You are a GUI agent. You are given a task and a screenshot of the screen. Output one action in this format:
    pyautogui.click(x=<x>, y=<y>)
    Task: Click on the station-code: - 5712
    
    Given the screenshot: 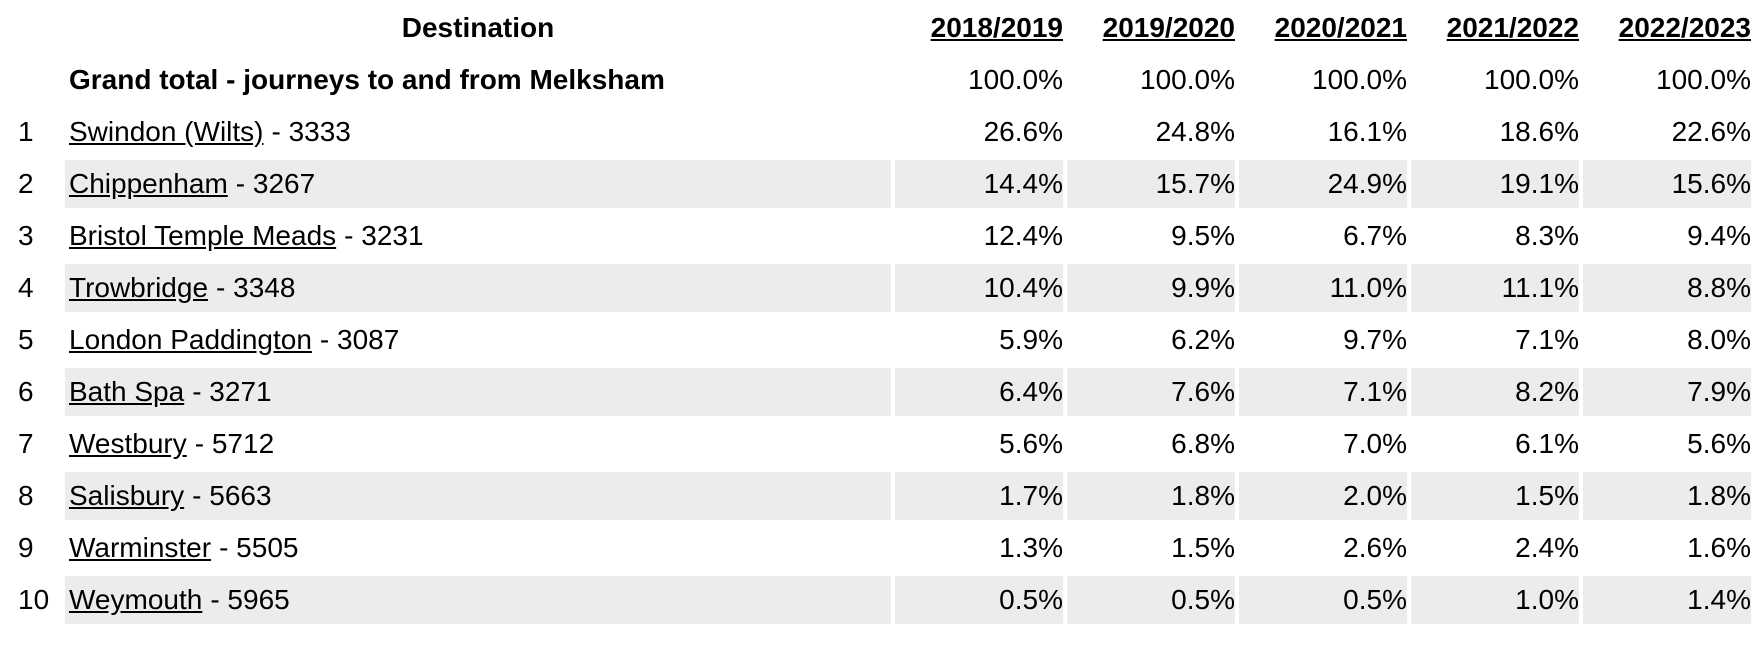 What is the action you would take?
    pyautogui.click(x=234, y=443)
    